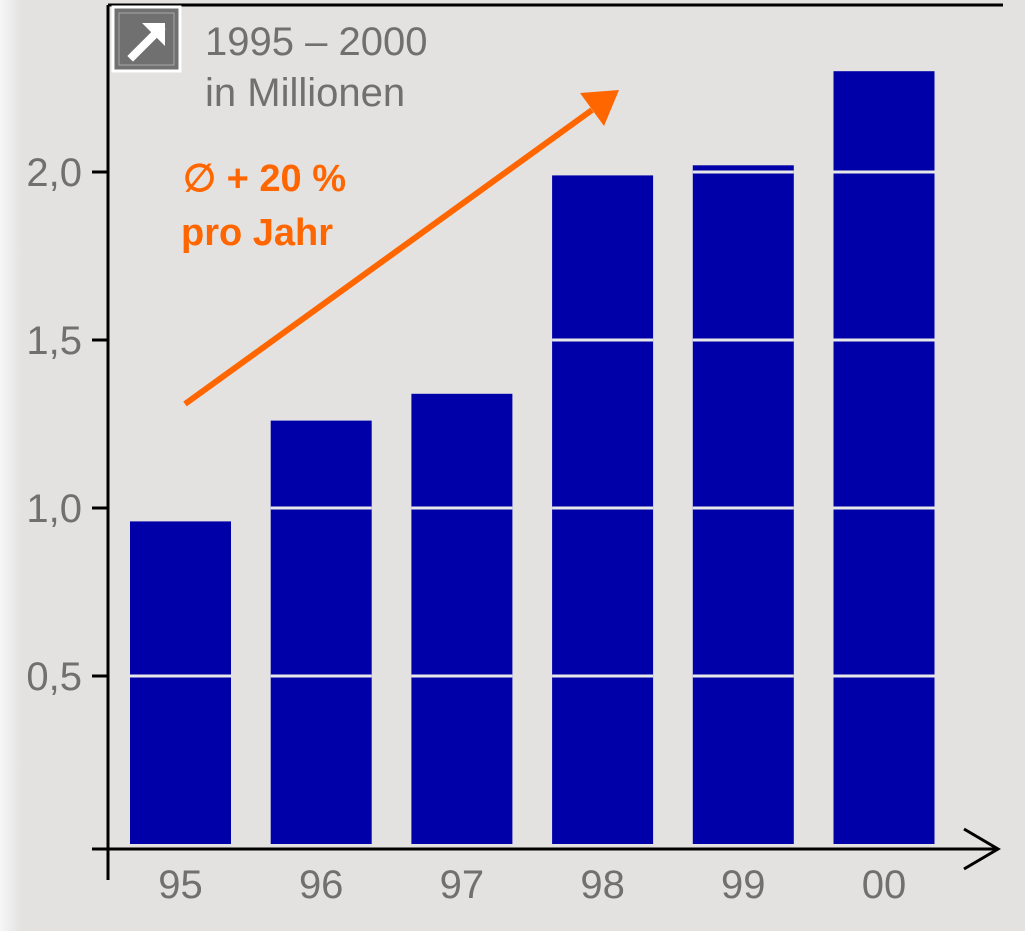  I want to click on x-tick-label: 95, so click(180, 885).